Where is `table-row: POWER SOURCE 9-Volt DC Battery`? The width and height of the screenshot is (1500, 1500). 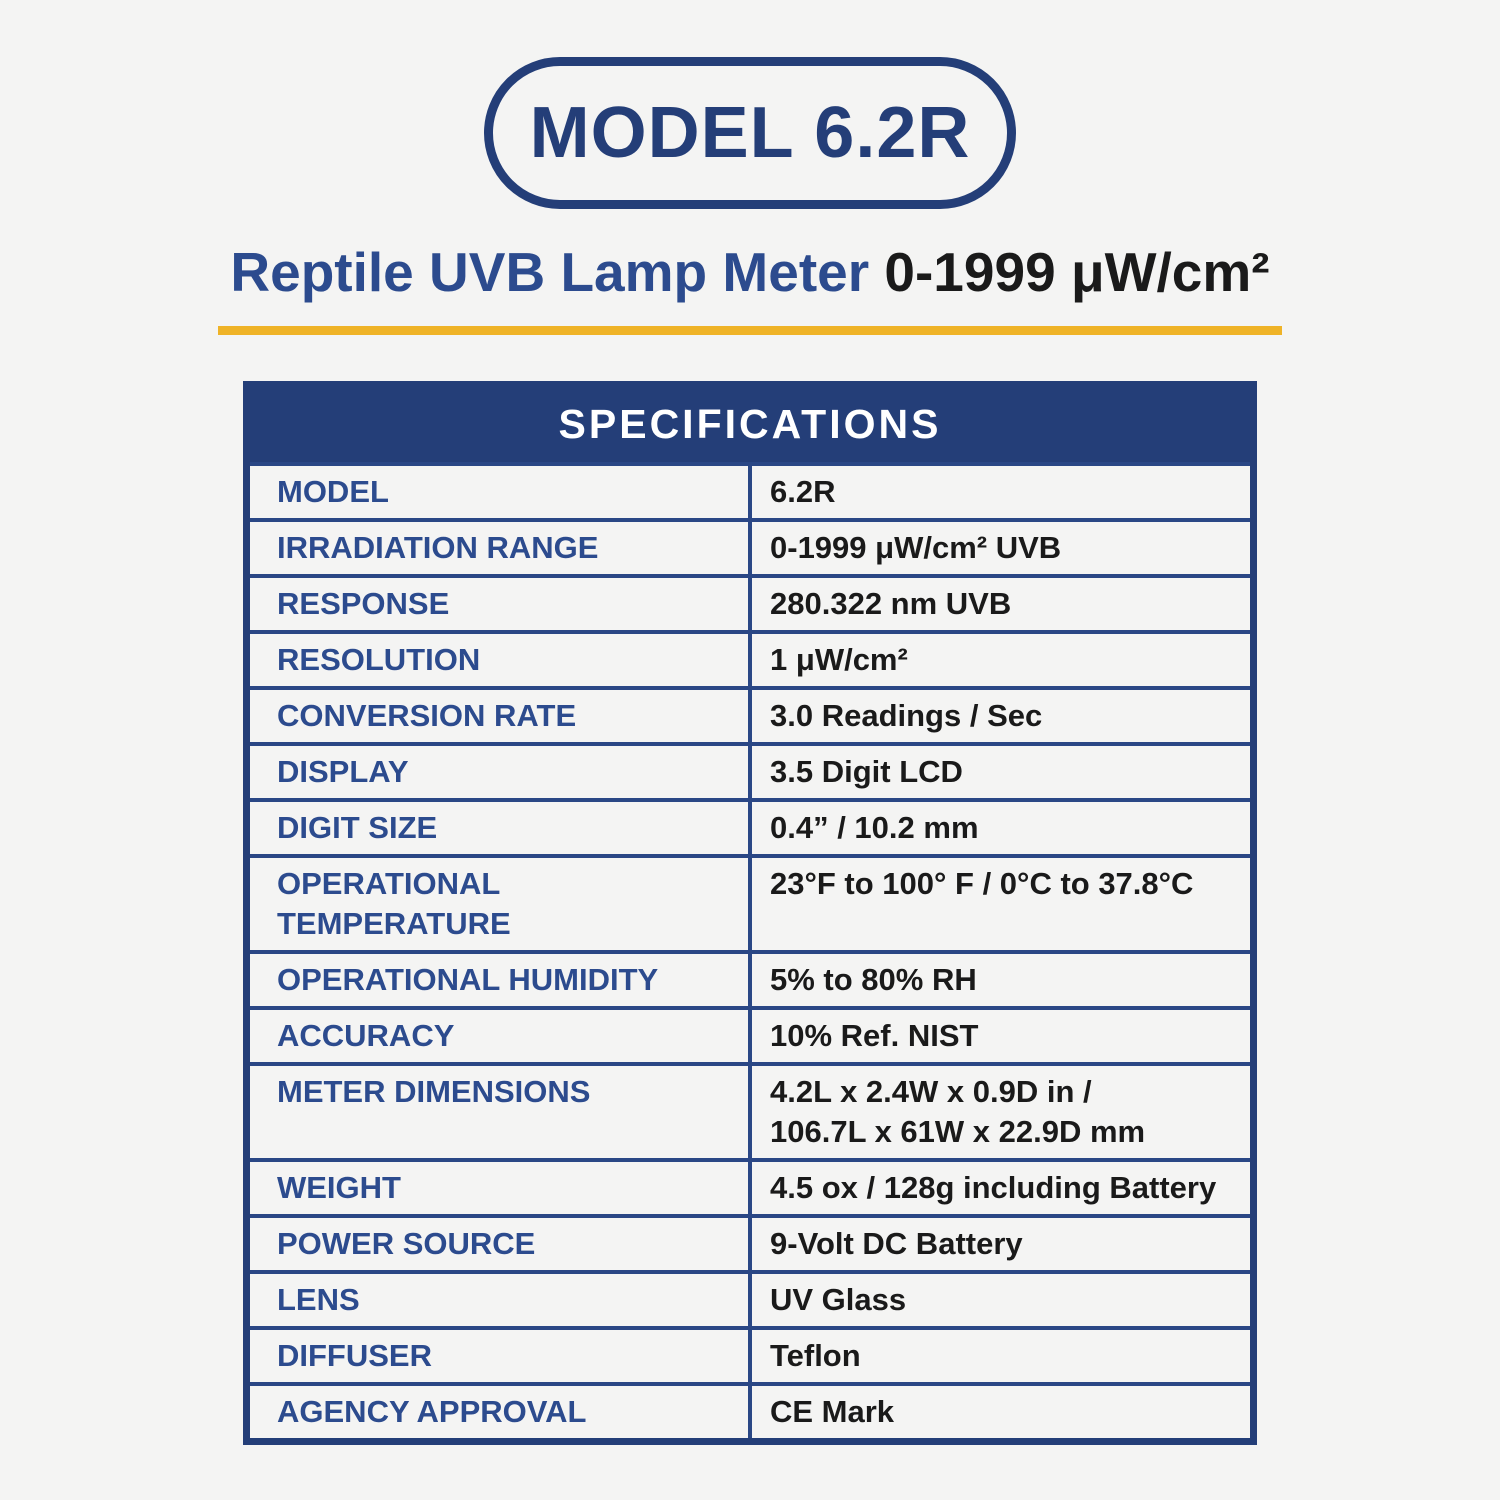 table-row: POWER SOURCE 9-Volt DC Battery is located at coordinates (750, 1244).